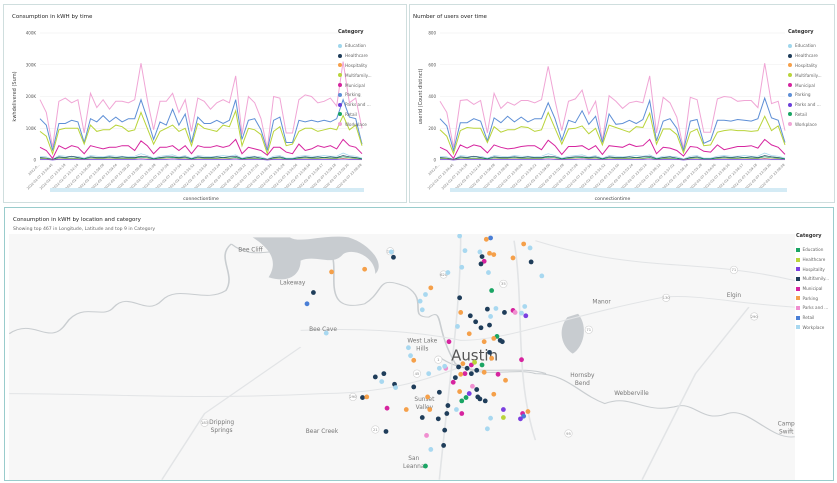  Describe the element at coordinates (375, 430) in the screenshot. I see `highway-number: 21` at that location.